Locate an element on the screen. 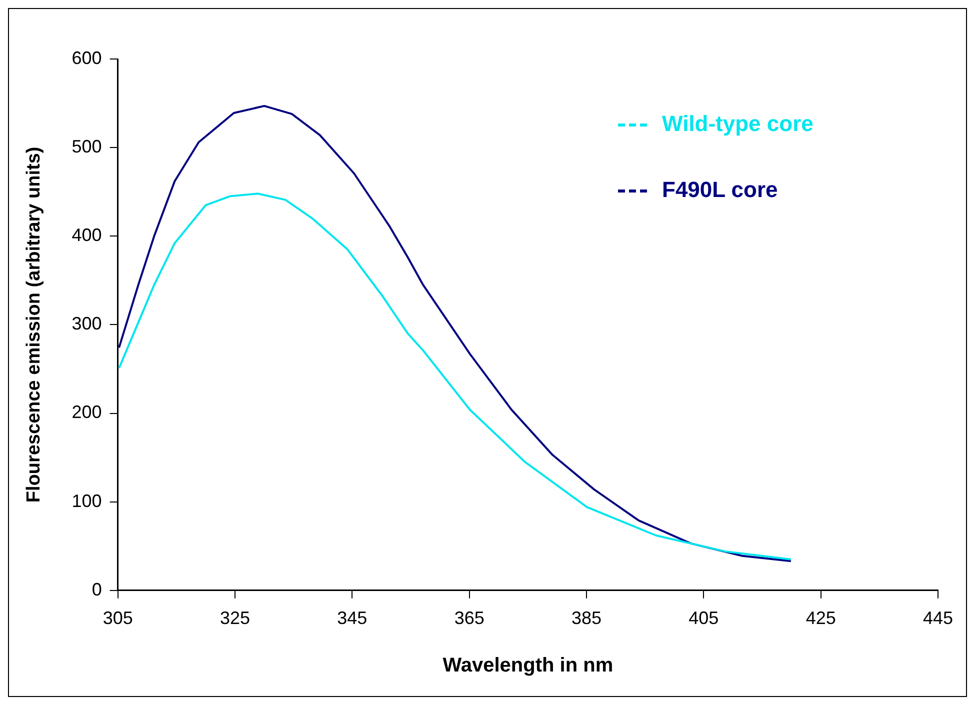 Image resolution: width=975 pixels, height=705 pixels. y-tick-label: 500 is located at coordinates (87, 146).